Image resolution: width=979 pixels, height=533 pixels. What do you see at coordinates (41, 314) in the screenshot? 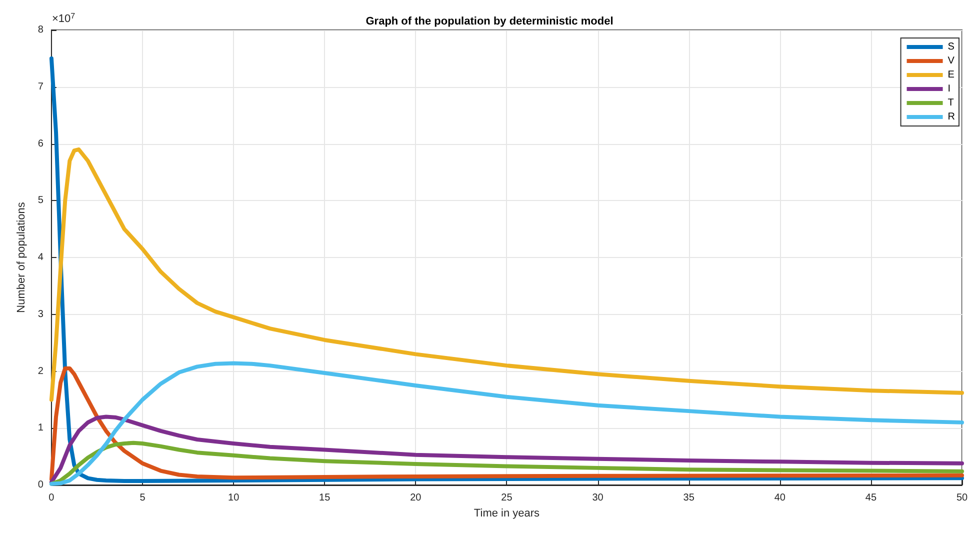
I see `y-tick-label: 3` at bounding box center [41, 314].